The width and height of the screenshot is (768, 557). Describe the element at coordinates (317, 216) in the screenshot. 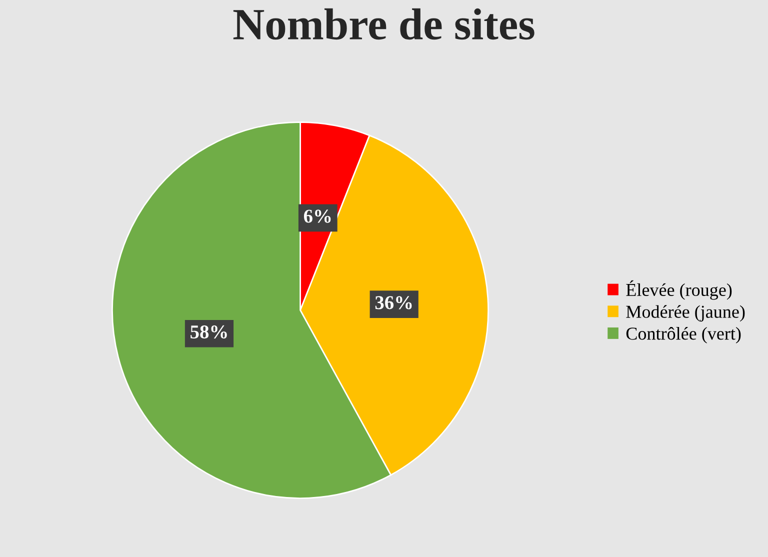

I see `data-label: 6%` at that location.